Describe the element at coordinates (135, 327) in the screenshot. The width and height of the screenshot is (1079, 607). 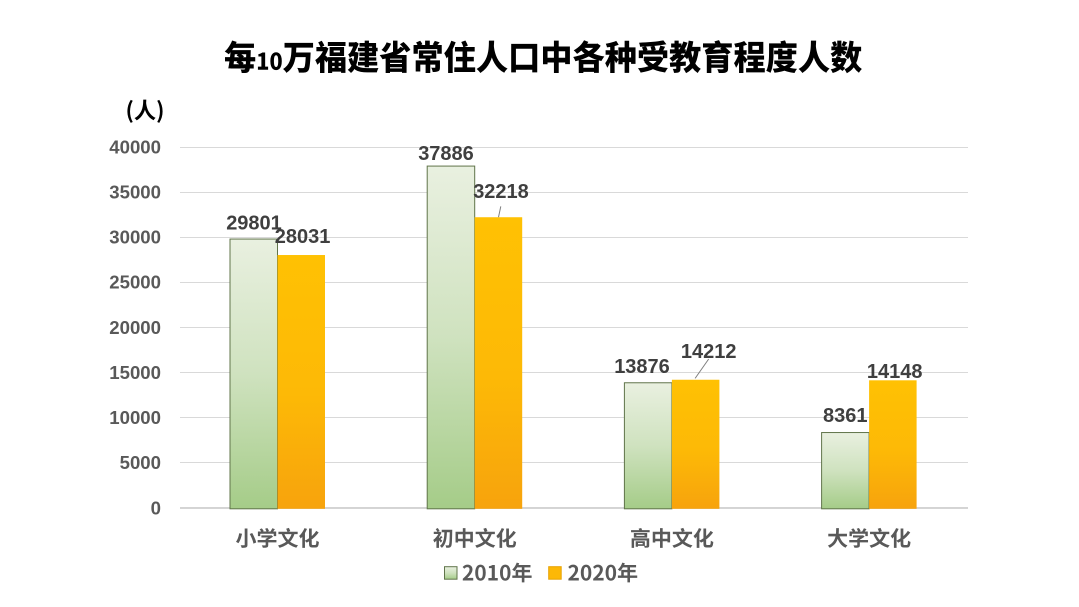
I see `svg-text: 20000` at that location.